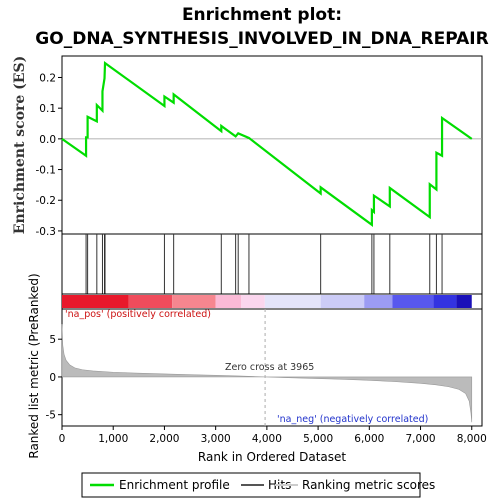  Describe the element at coordinates (216, 439) in the screenshot. I see `x-tick-label: 3,000` at that location.